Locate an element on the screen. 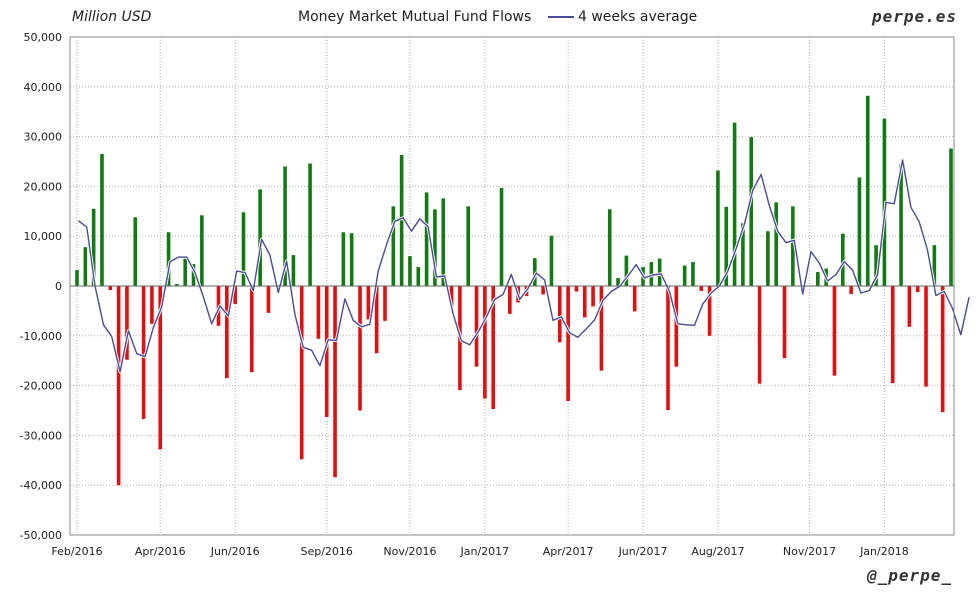 The image size is (980, 600). x-tick-label: Apr/2017 is located at coordinates (568, 551).